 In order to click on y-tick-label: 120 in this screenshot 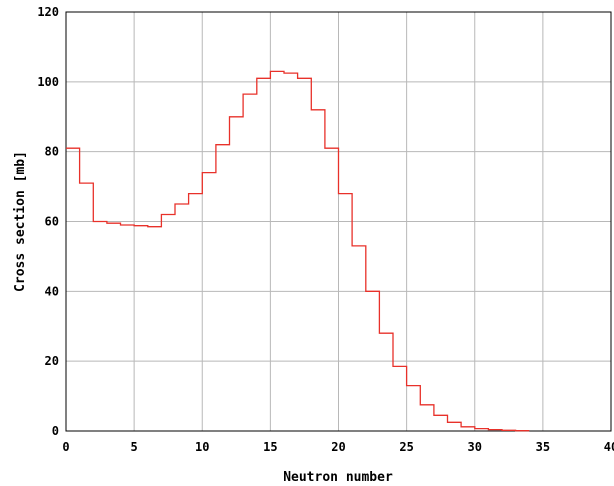, I will do `click(48, 12)`.